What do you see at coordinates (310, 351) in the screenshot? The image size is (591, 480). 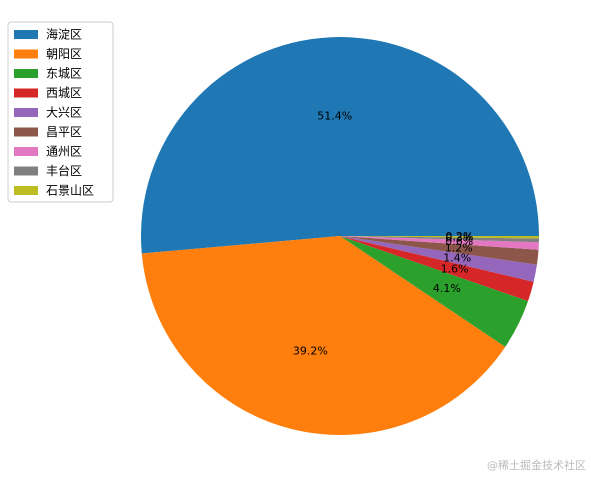 I see `value-label: 39.2%` at bounding box center [310, 351].